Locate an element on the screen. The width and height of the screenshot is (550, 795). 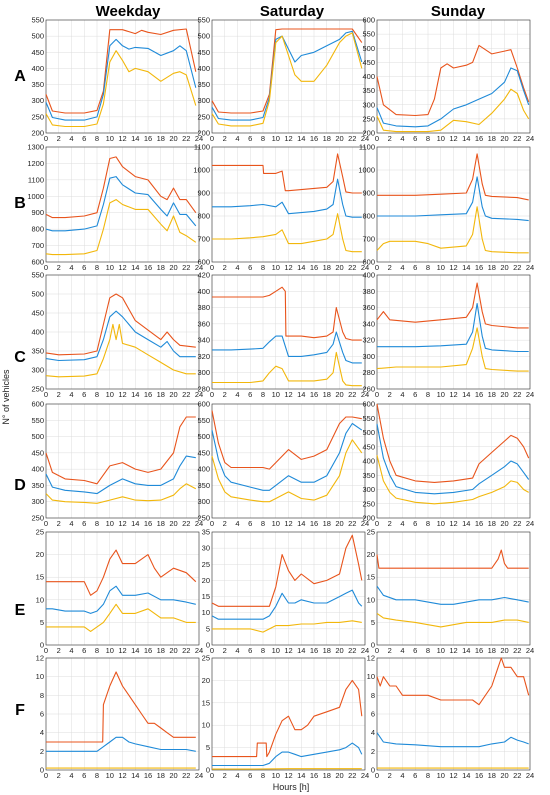
panel-d-weekday-xtick-label: 0 is located at coordinates (46, 523).